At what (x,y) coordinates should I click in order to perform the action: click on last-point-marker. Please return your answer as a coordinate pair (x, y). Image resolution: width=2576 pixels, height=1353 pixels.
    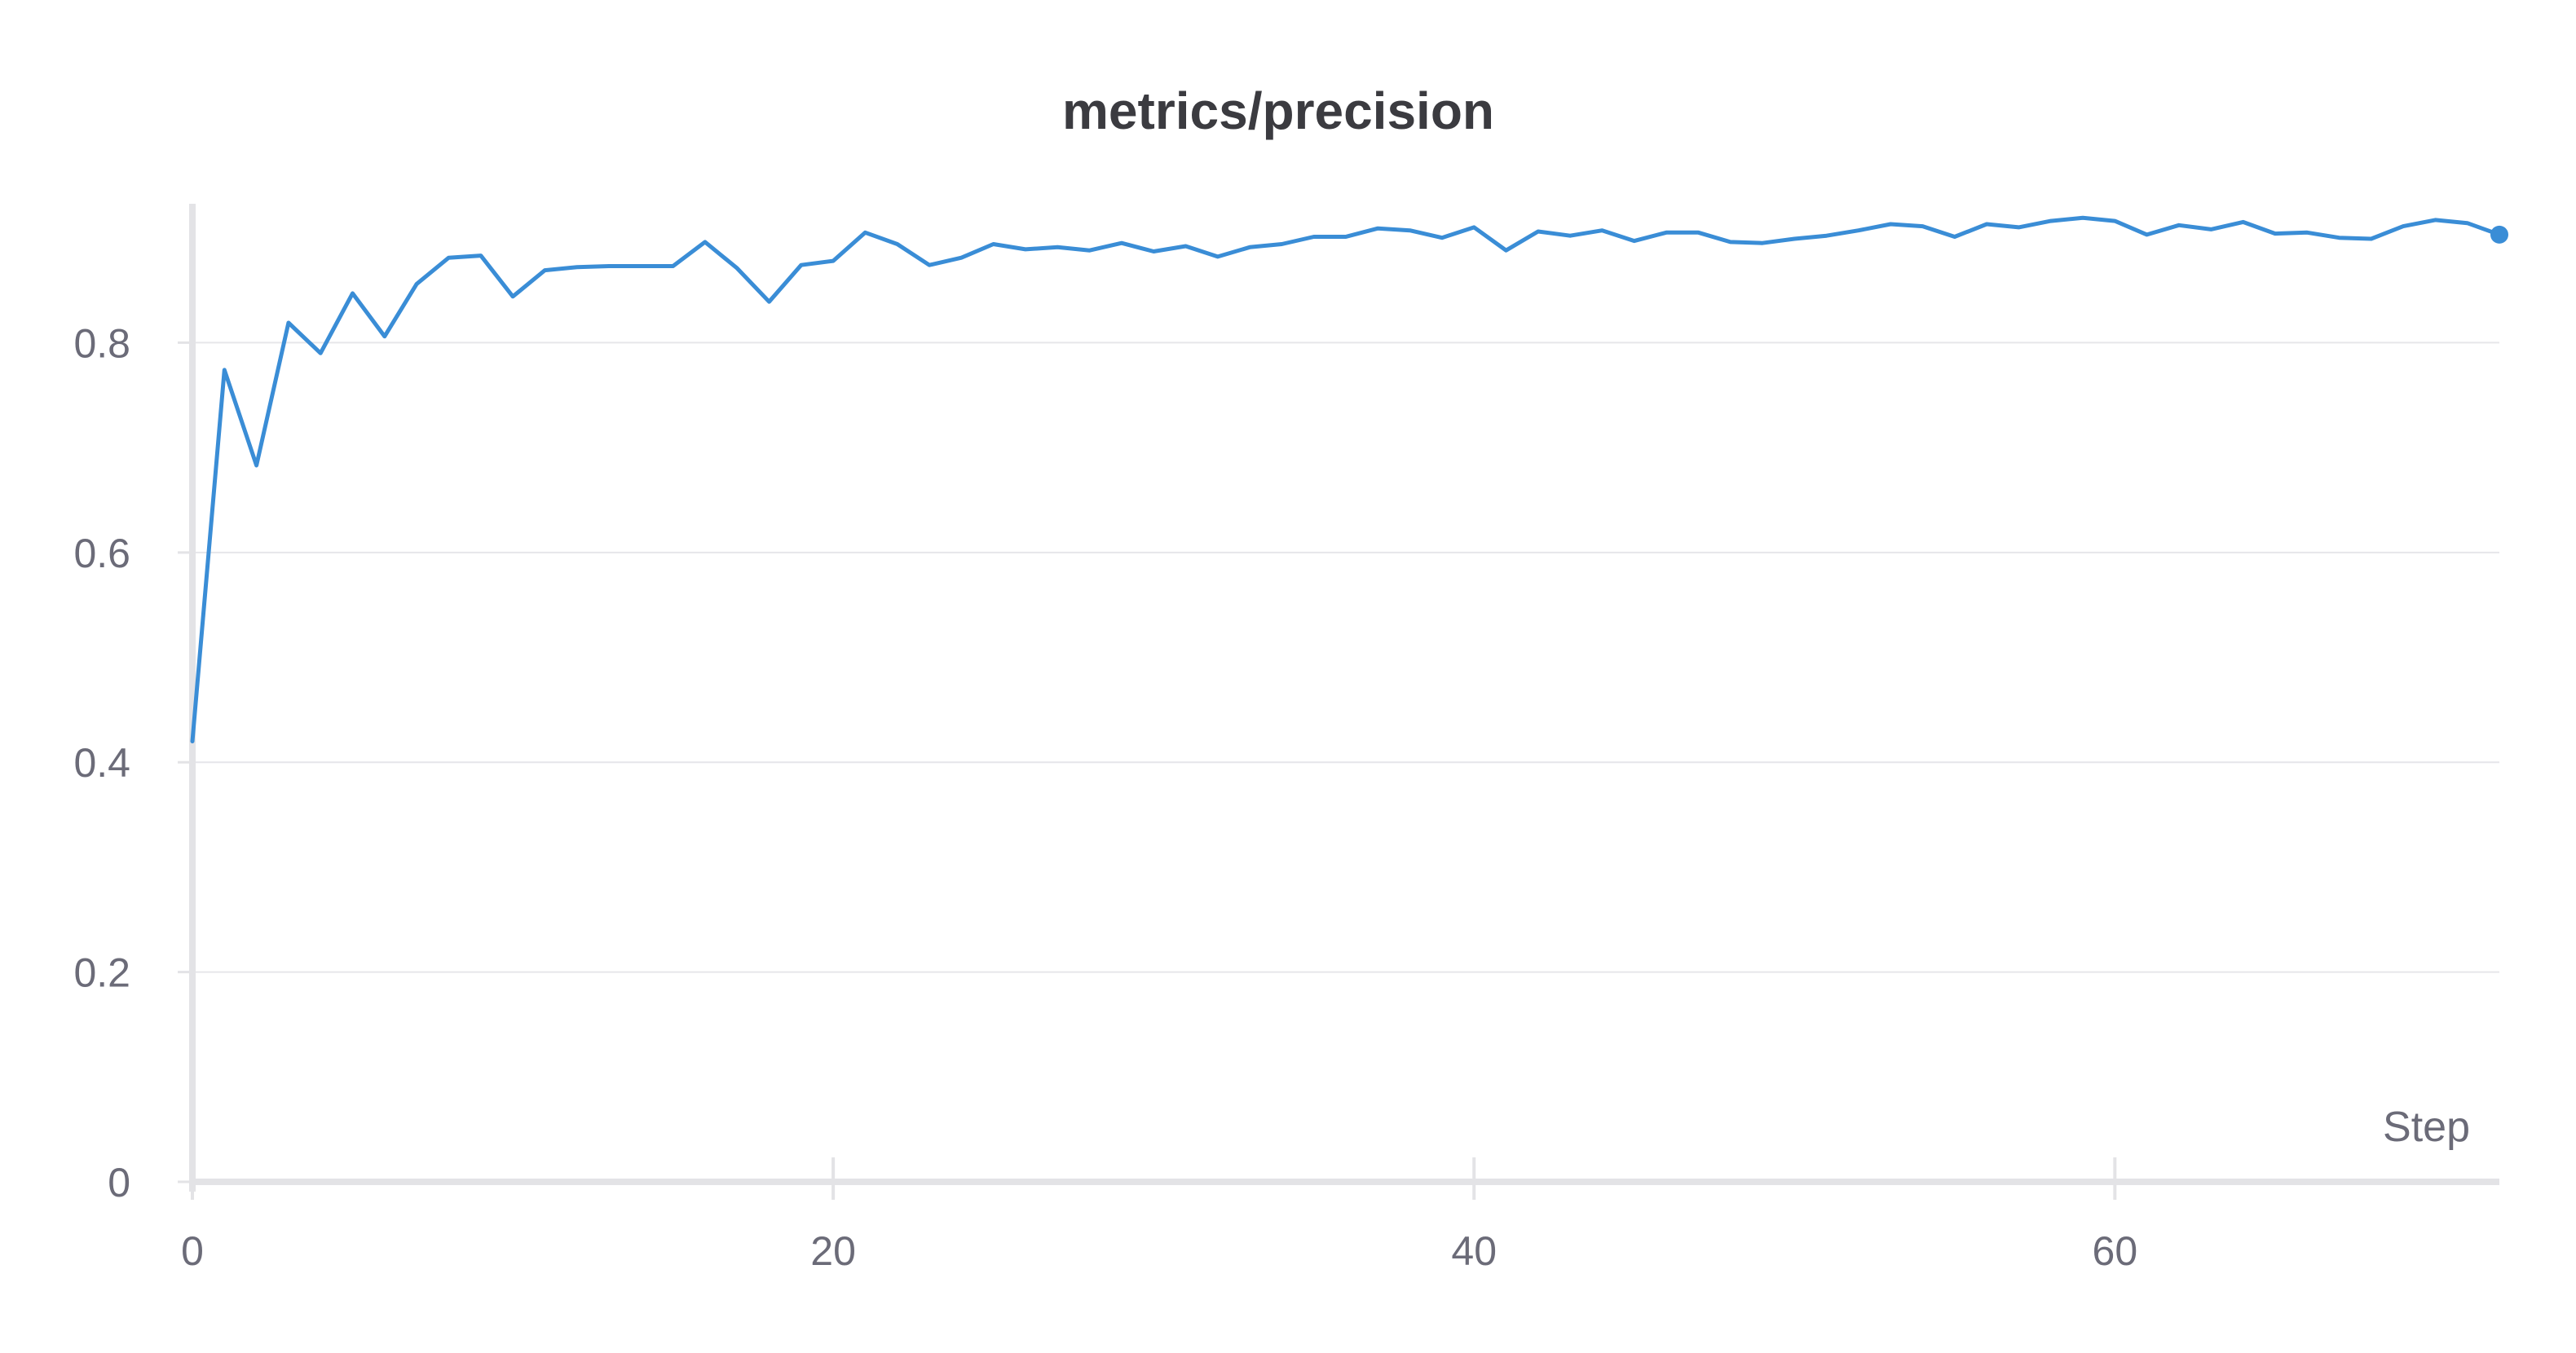
    Looking at the image, I should click on (2499, 234).